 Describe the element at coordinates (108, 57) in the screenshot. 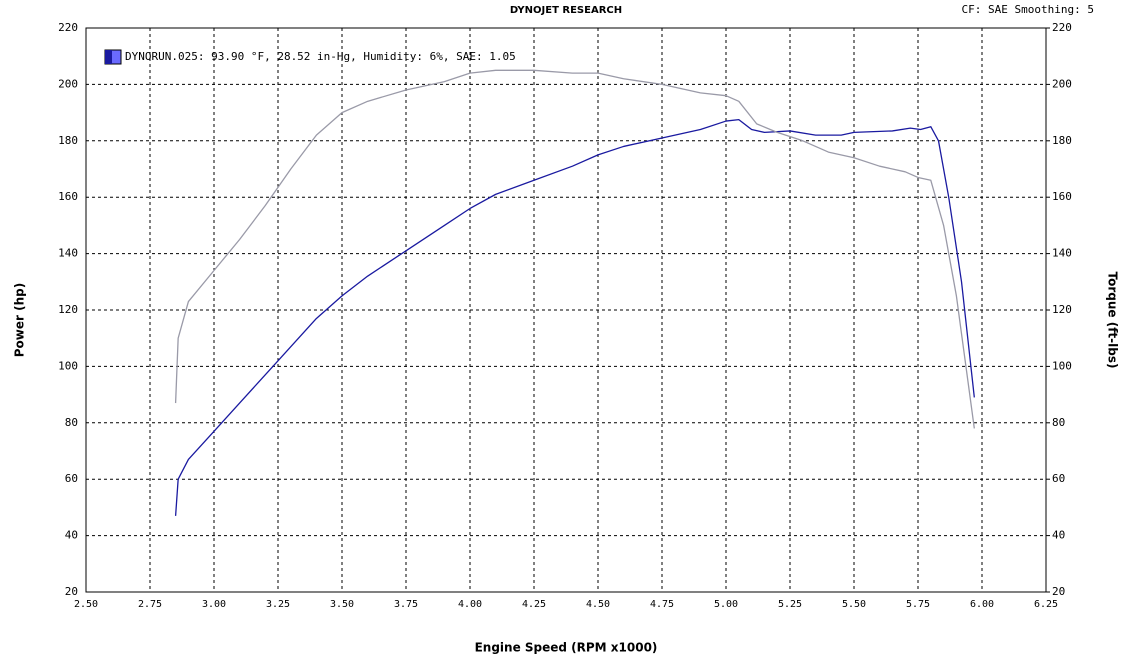

I see `legend-swatch-dark` at that location.